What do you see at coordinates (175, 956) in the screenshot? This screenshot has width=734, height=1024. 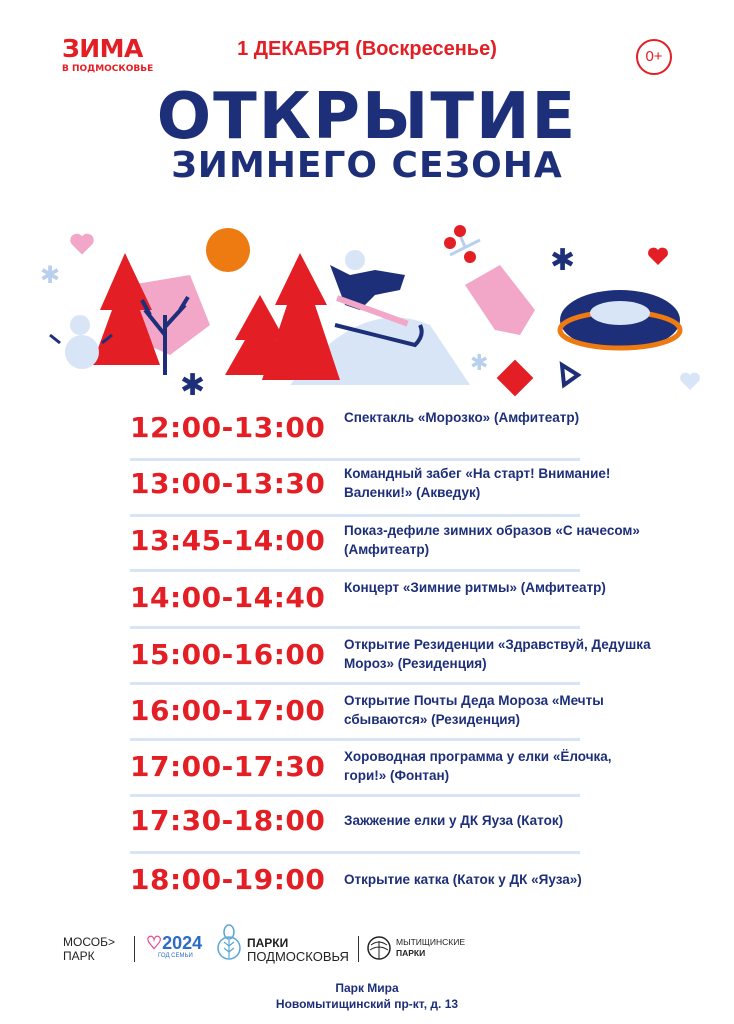 I see `year-subtitle: ГОД СЕМЬИ` at bounding box center [175, 956].